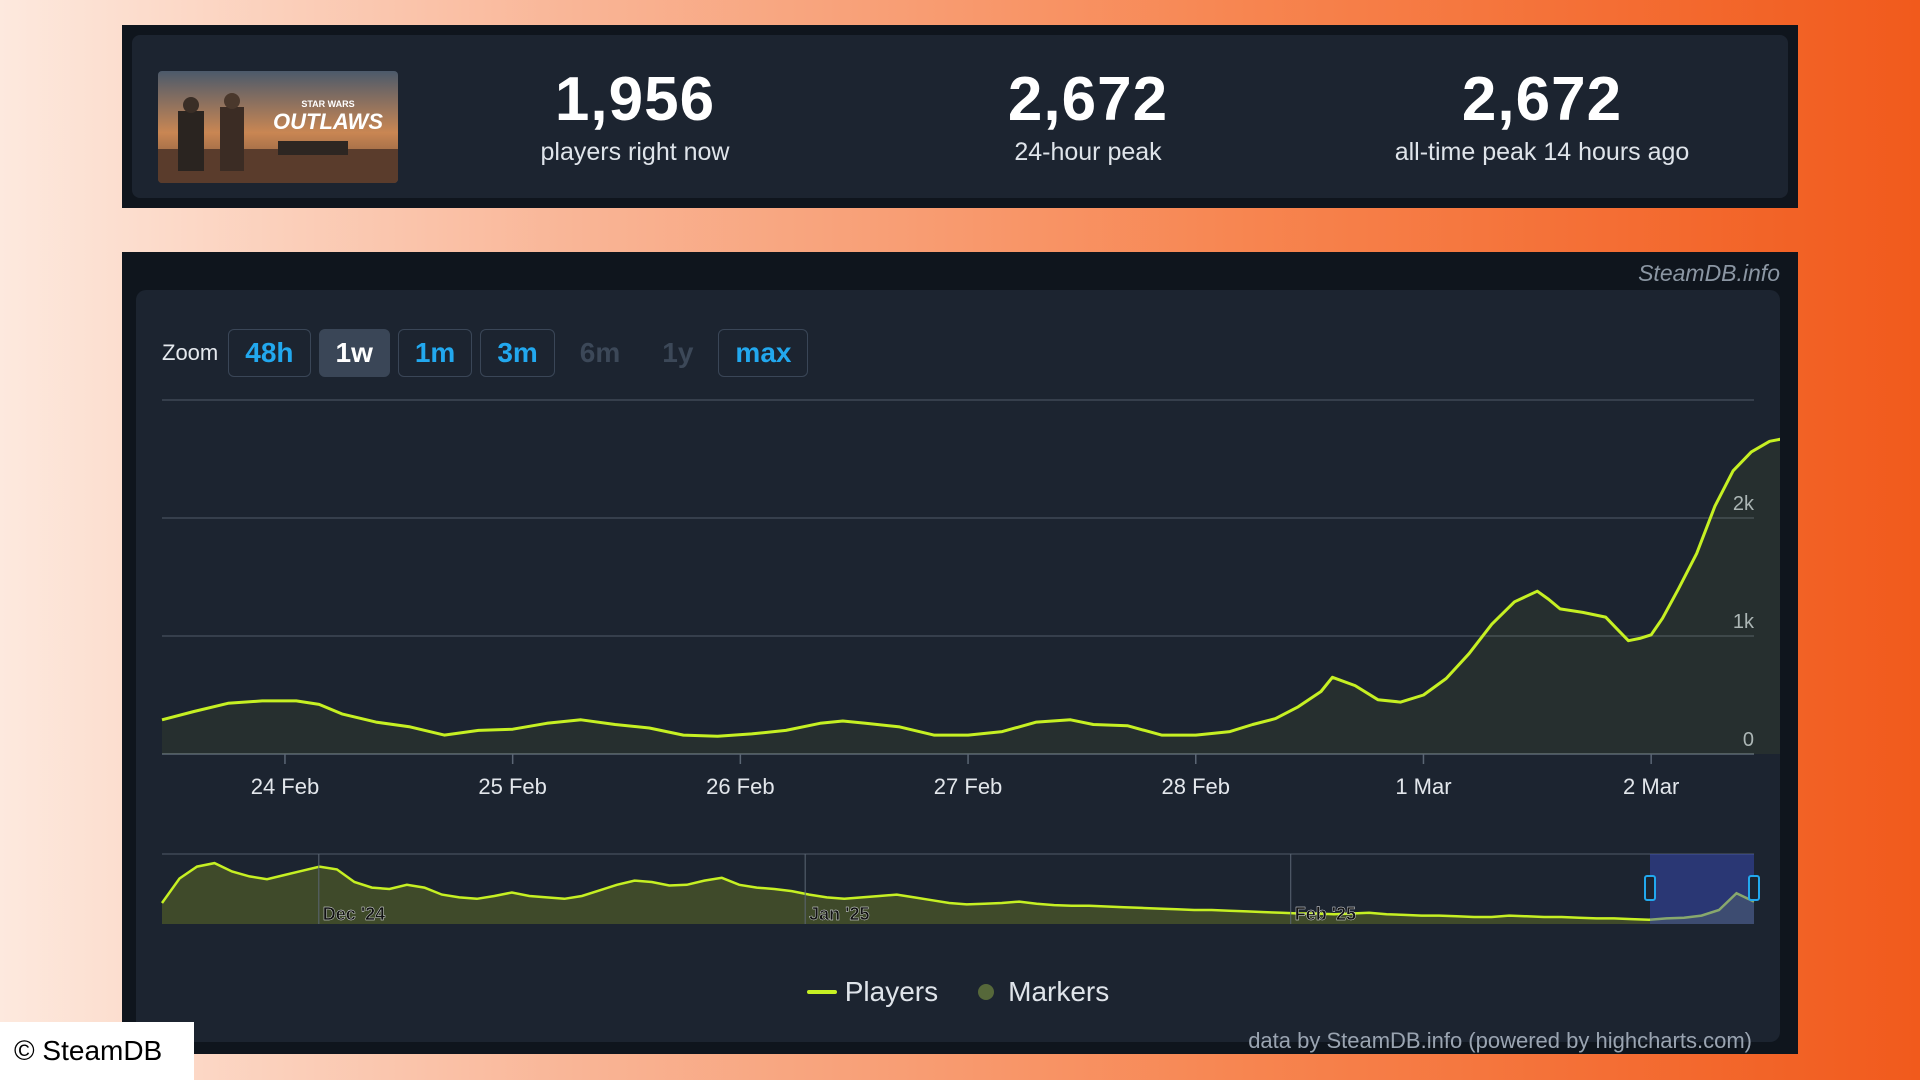  Describe the element at coordinates (677, 353) in the screenshot. I see `zoom-1y-button: 1y` at that location.